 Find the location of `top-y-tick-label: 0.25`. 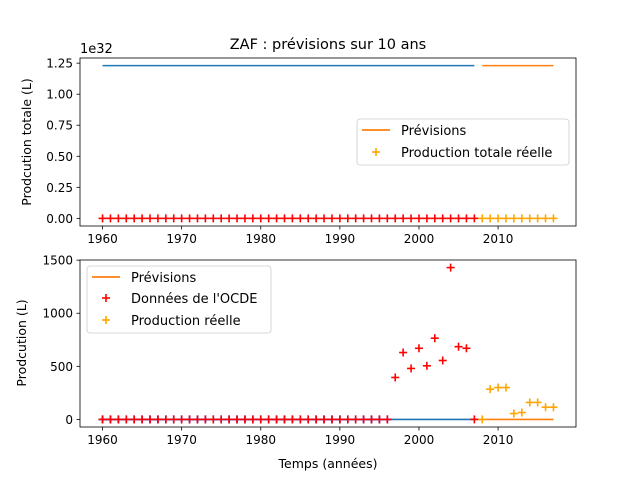

top-y-tick-label: 0.25 is located at coordinates (59, 188).